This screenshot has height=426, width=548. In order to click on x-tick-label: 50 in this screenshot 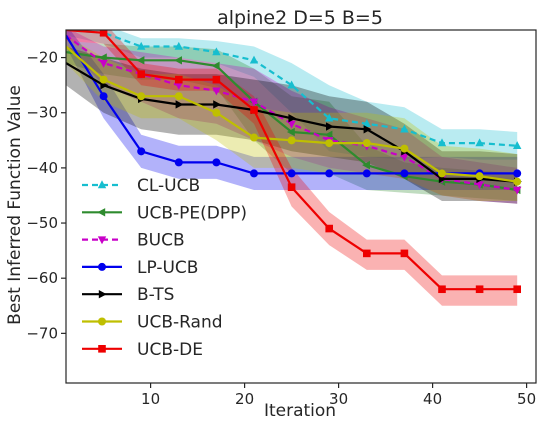, I will do `click(526, 399)`.